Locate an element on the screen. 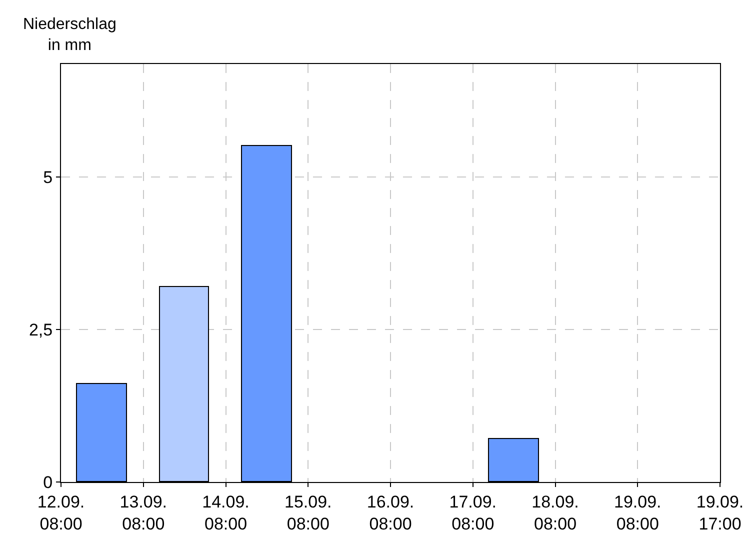 Image resolution: width=756 pixels, height=546 pixels. x-tick-label: 16.09. 08:00 is located at coordinates (390, 513).